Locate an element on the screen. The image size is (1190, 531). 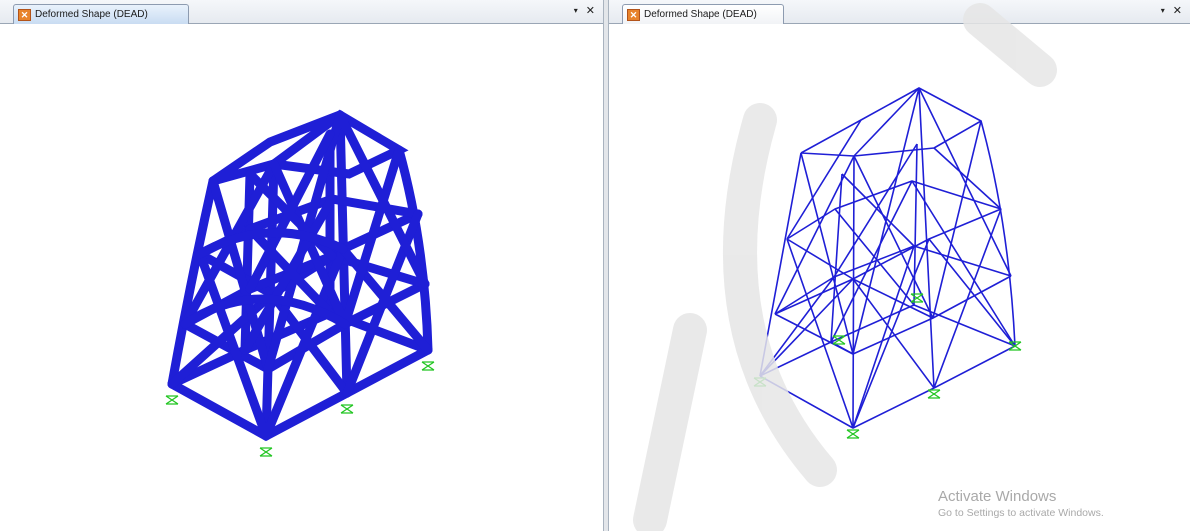
right-tab-strip: ✕ Deformed Shape (DEAD) ▾ ✕ is located at coordinates (899, 12).